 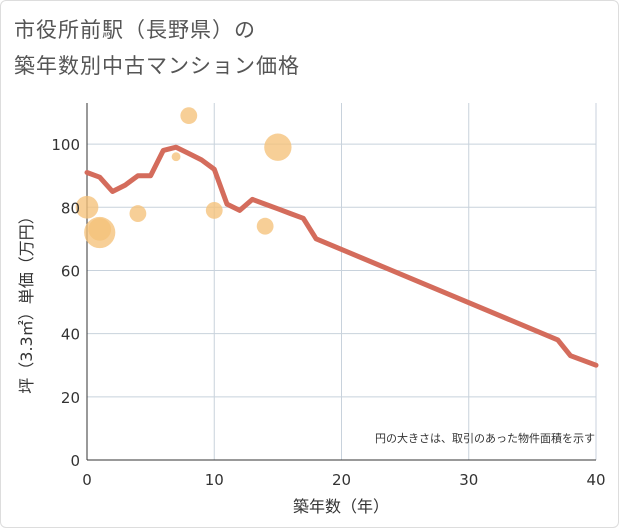 What do you see at coordinates (65, 303) in the screenshot?
I see `y-axis-ticks: 0 20 40 60 80 100` at bounding box center [65, 303].